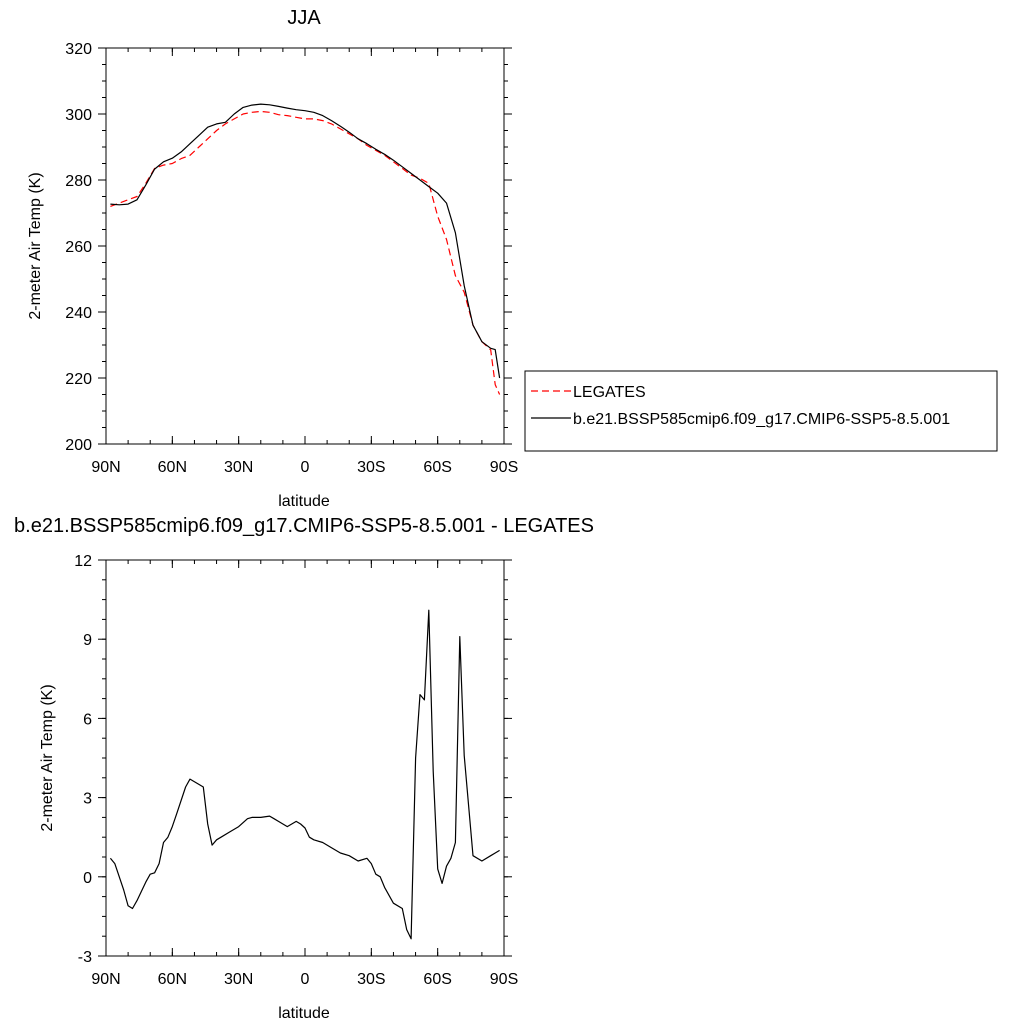 Image resolution: width=1024 pixels, height=1024 pixels. I want to click on legend-box, so click(761, 411).